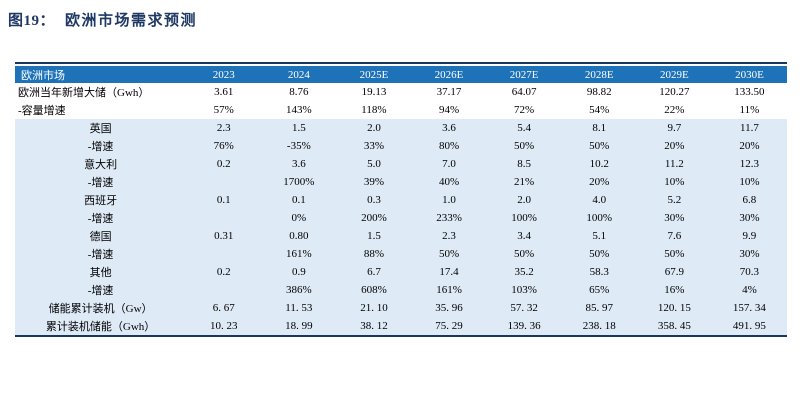 This screenshot has width=805, height=402. I want to click on cell-value: 9.7, so click(674, 128).